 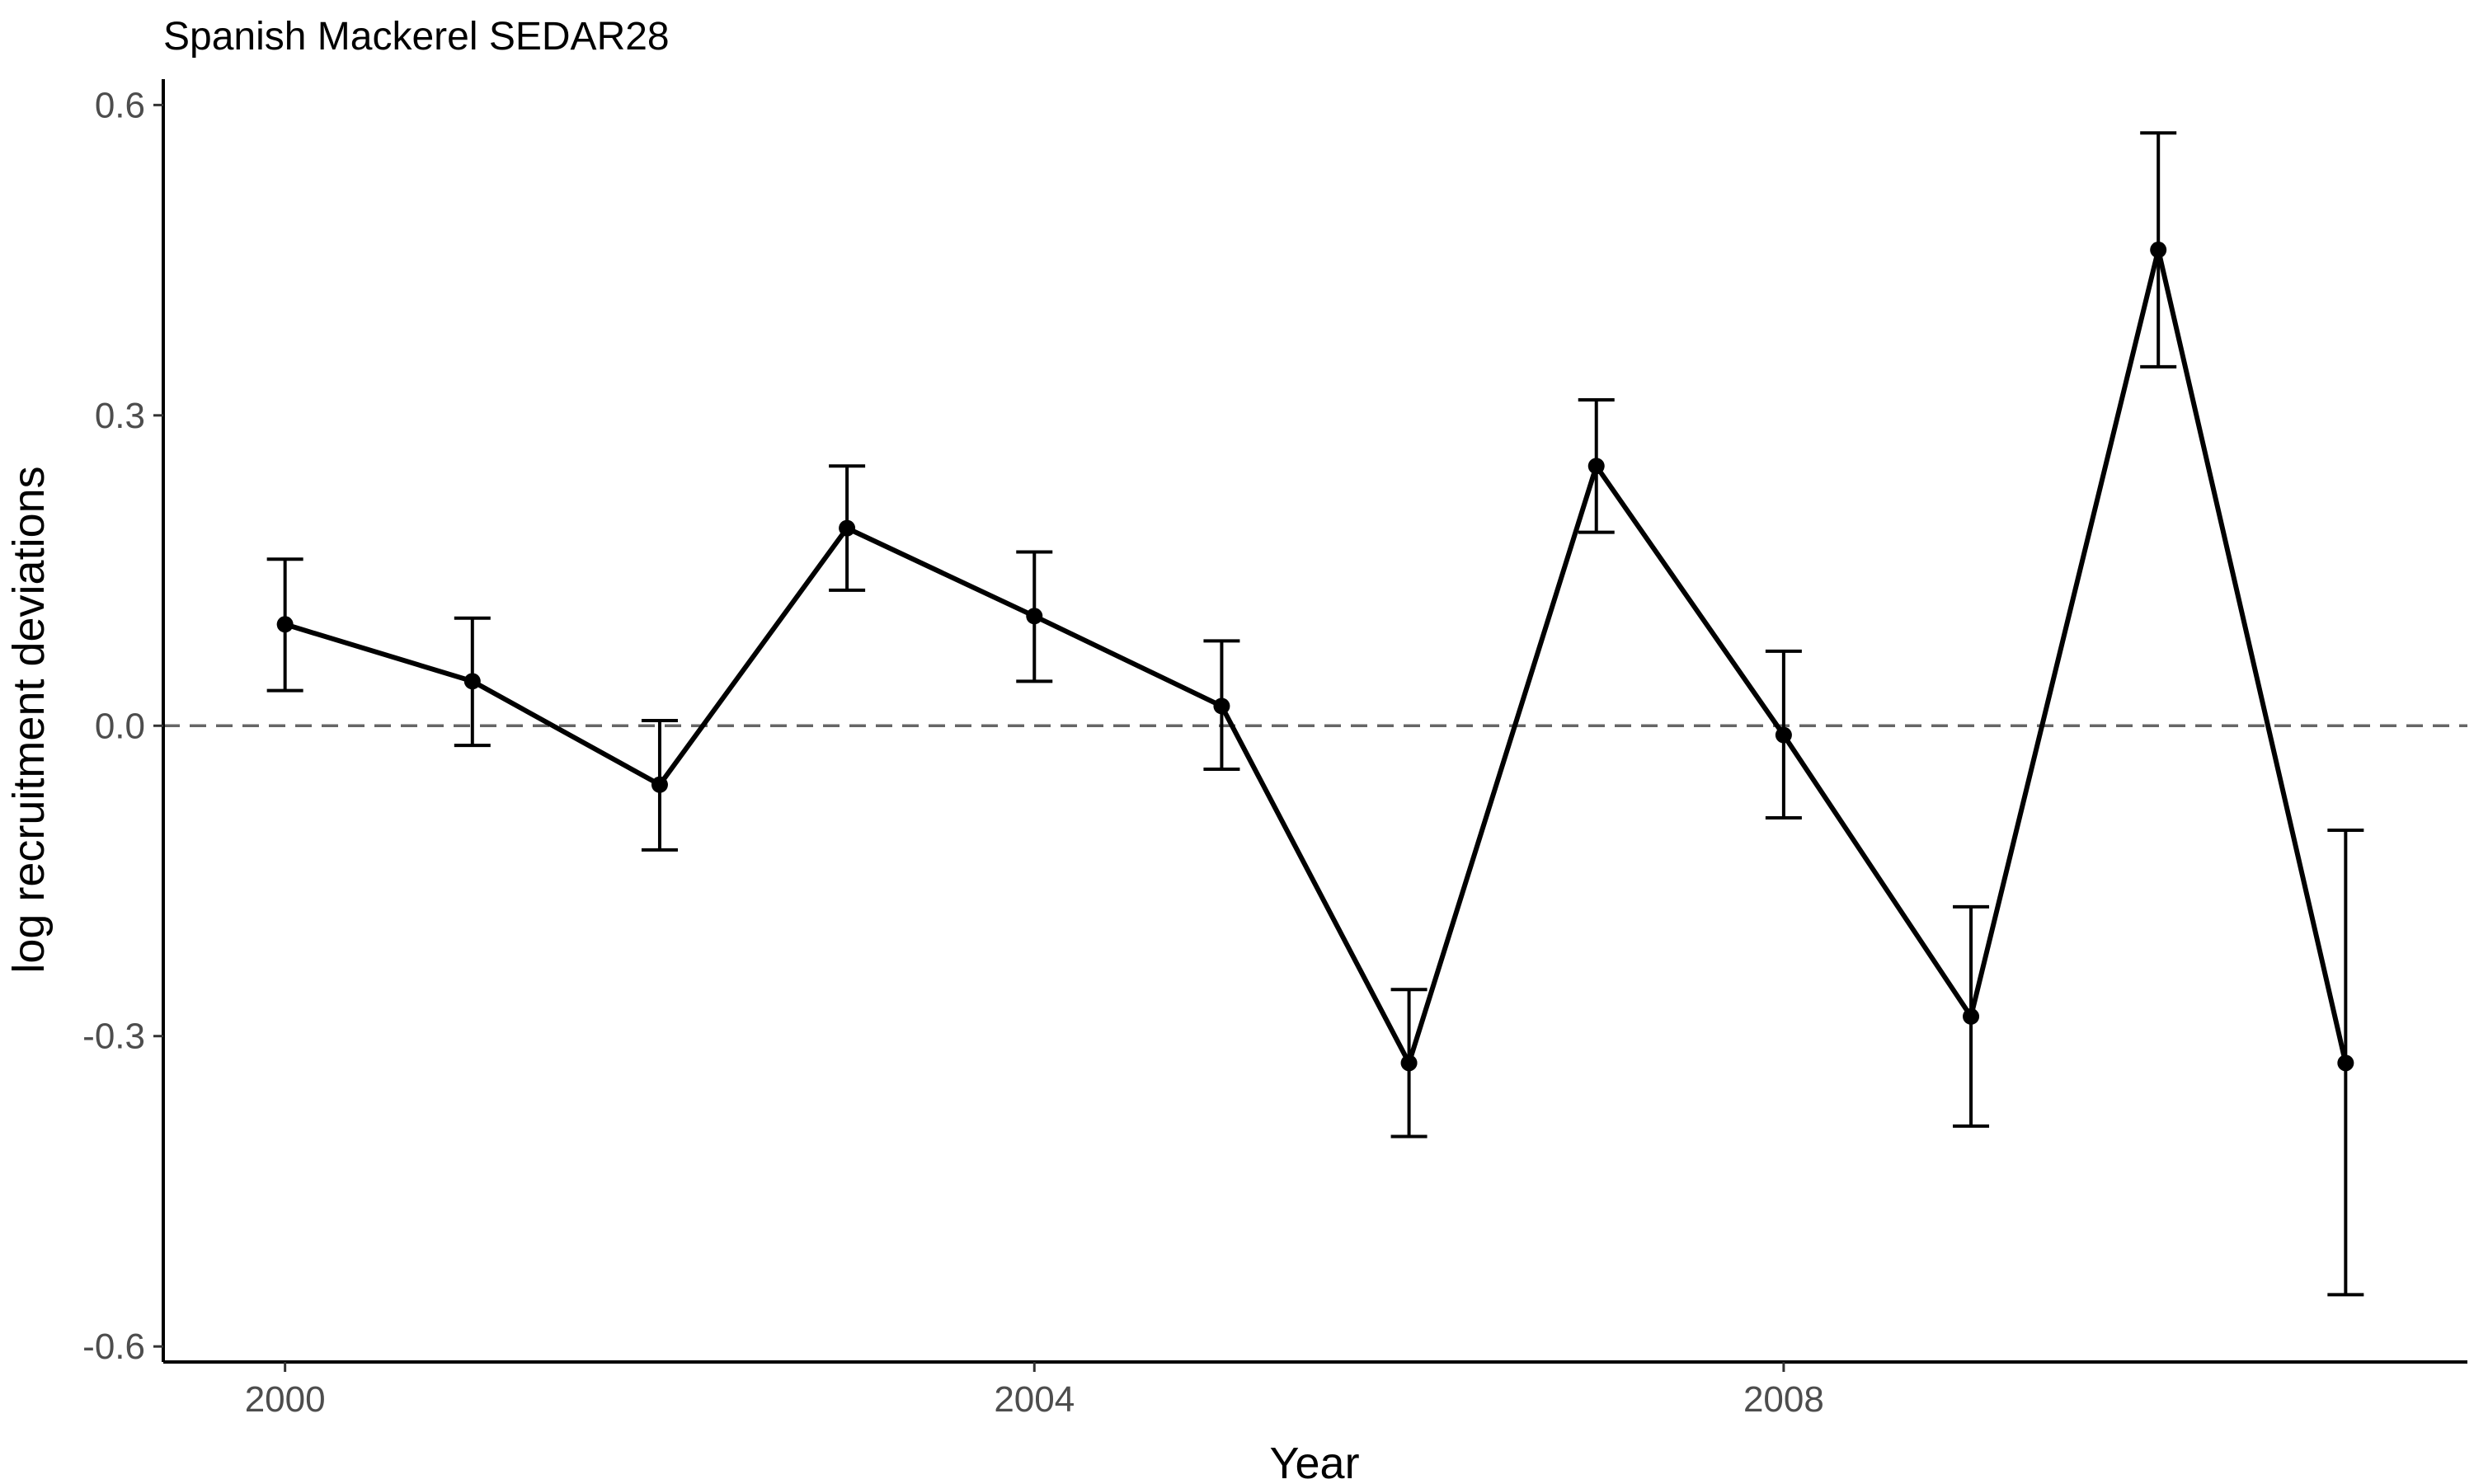 What do you see at coordinates (120, 105) in the screenshot?
I see `y-tick-label: 0.6` at bounding box center [120, 105].